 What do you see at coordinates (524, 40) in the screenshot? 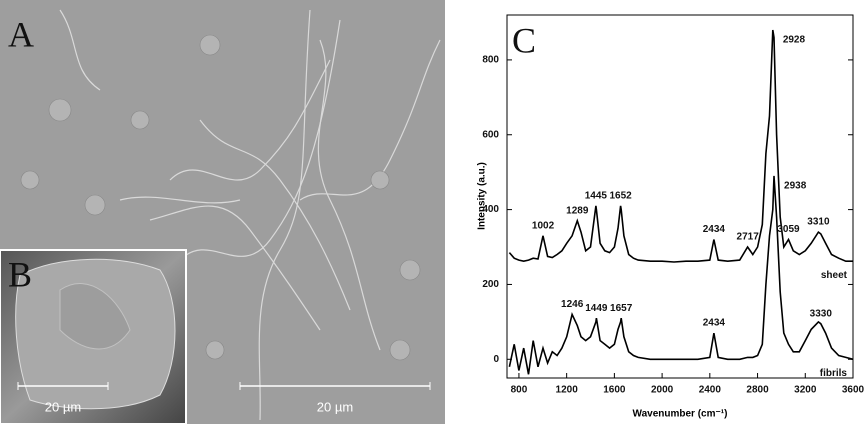
I see `panel-letter: C` at bounding box center [524, 40].